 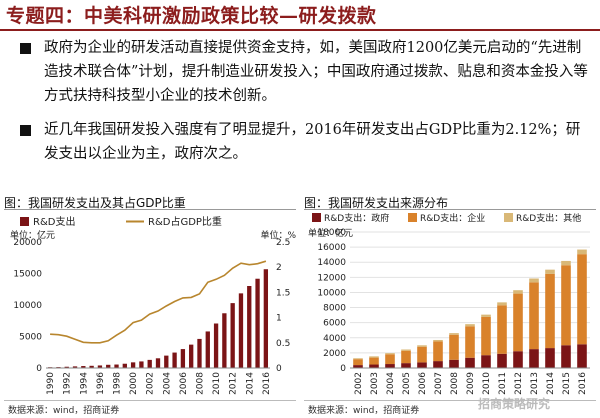 I want to click on bar-1-2014, so click(x=550, y=311).